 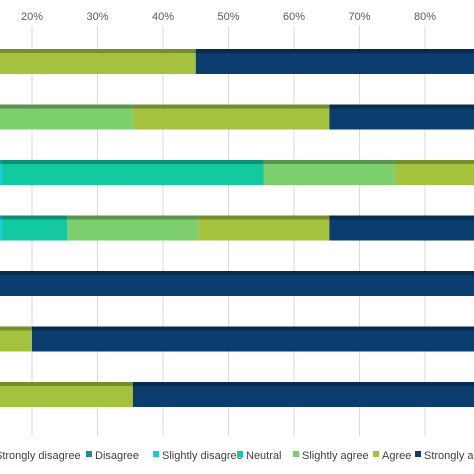 I want to click on legend-label: Agree, so click(x=396, y=456).